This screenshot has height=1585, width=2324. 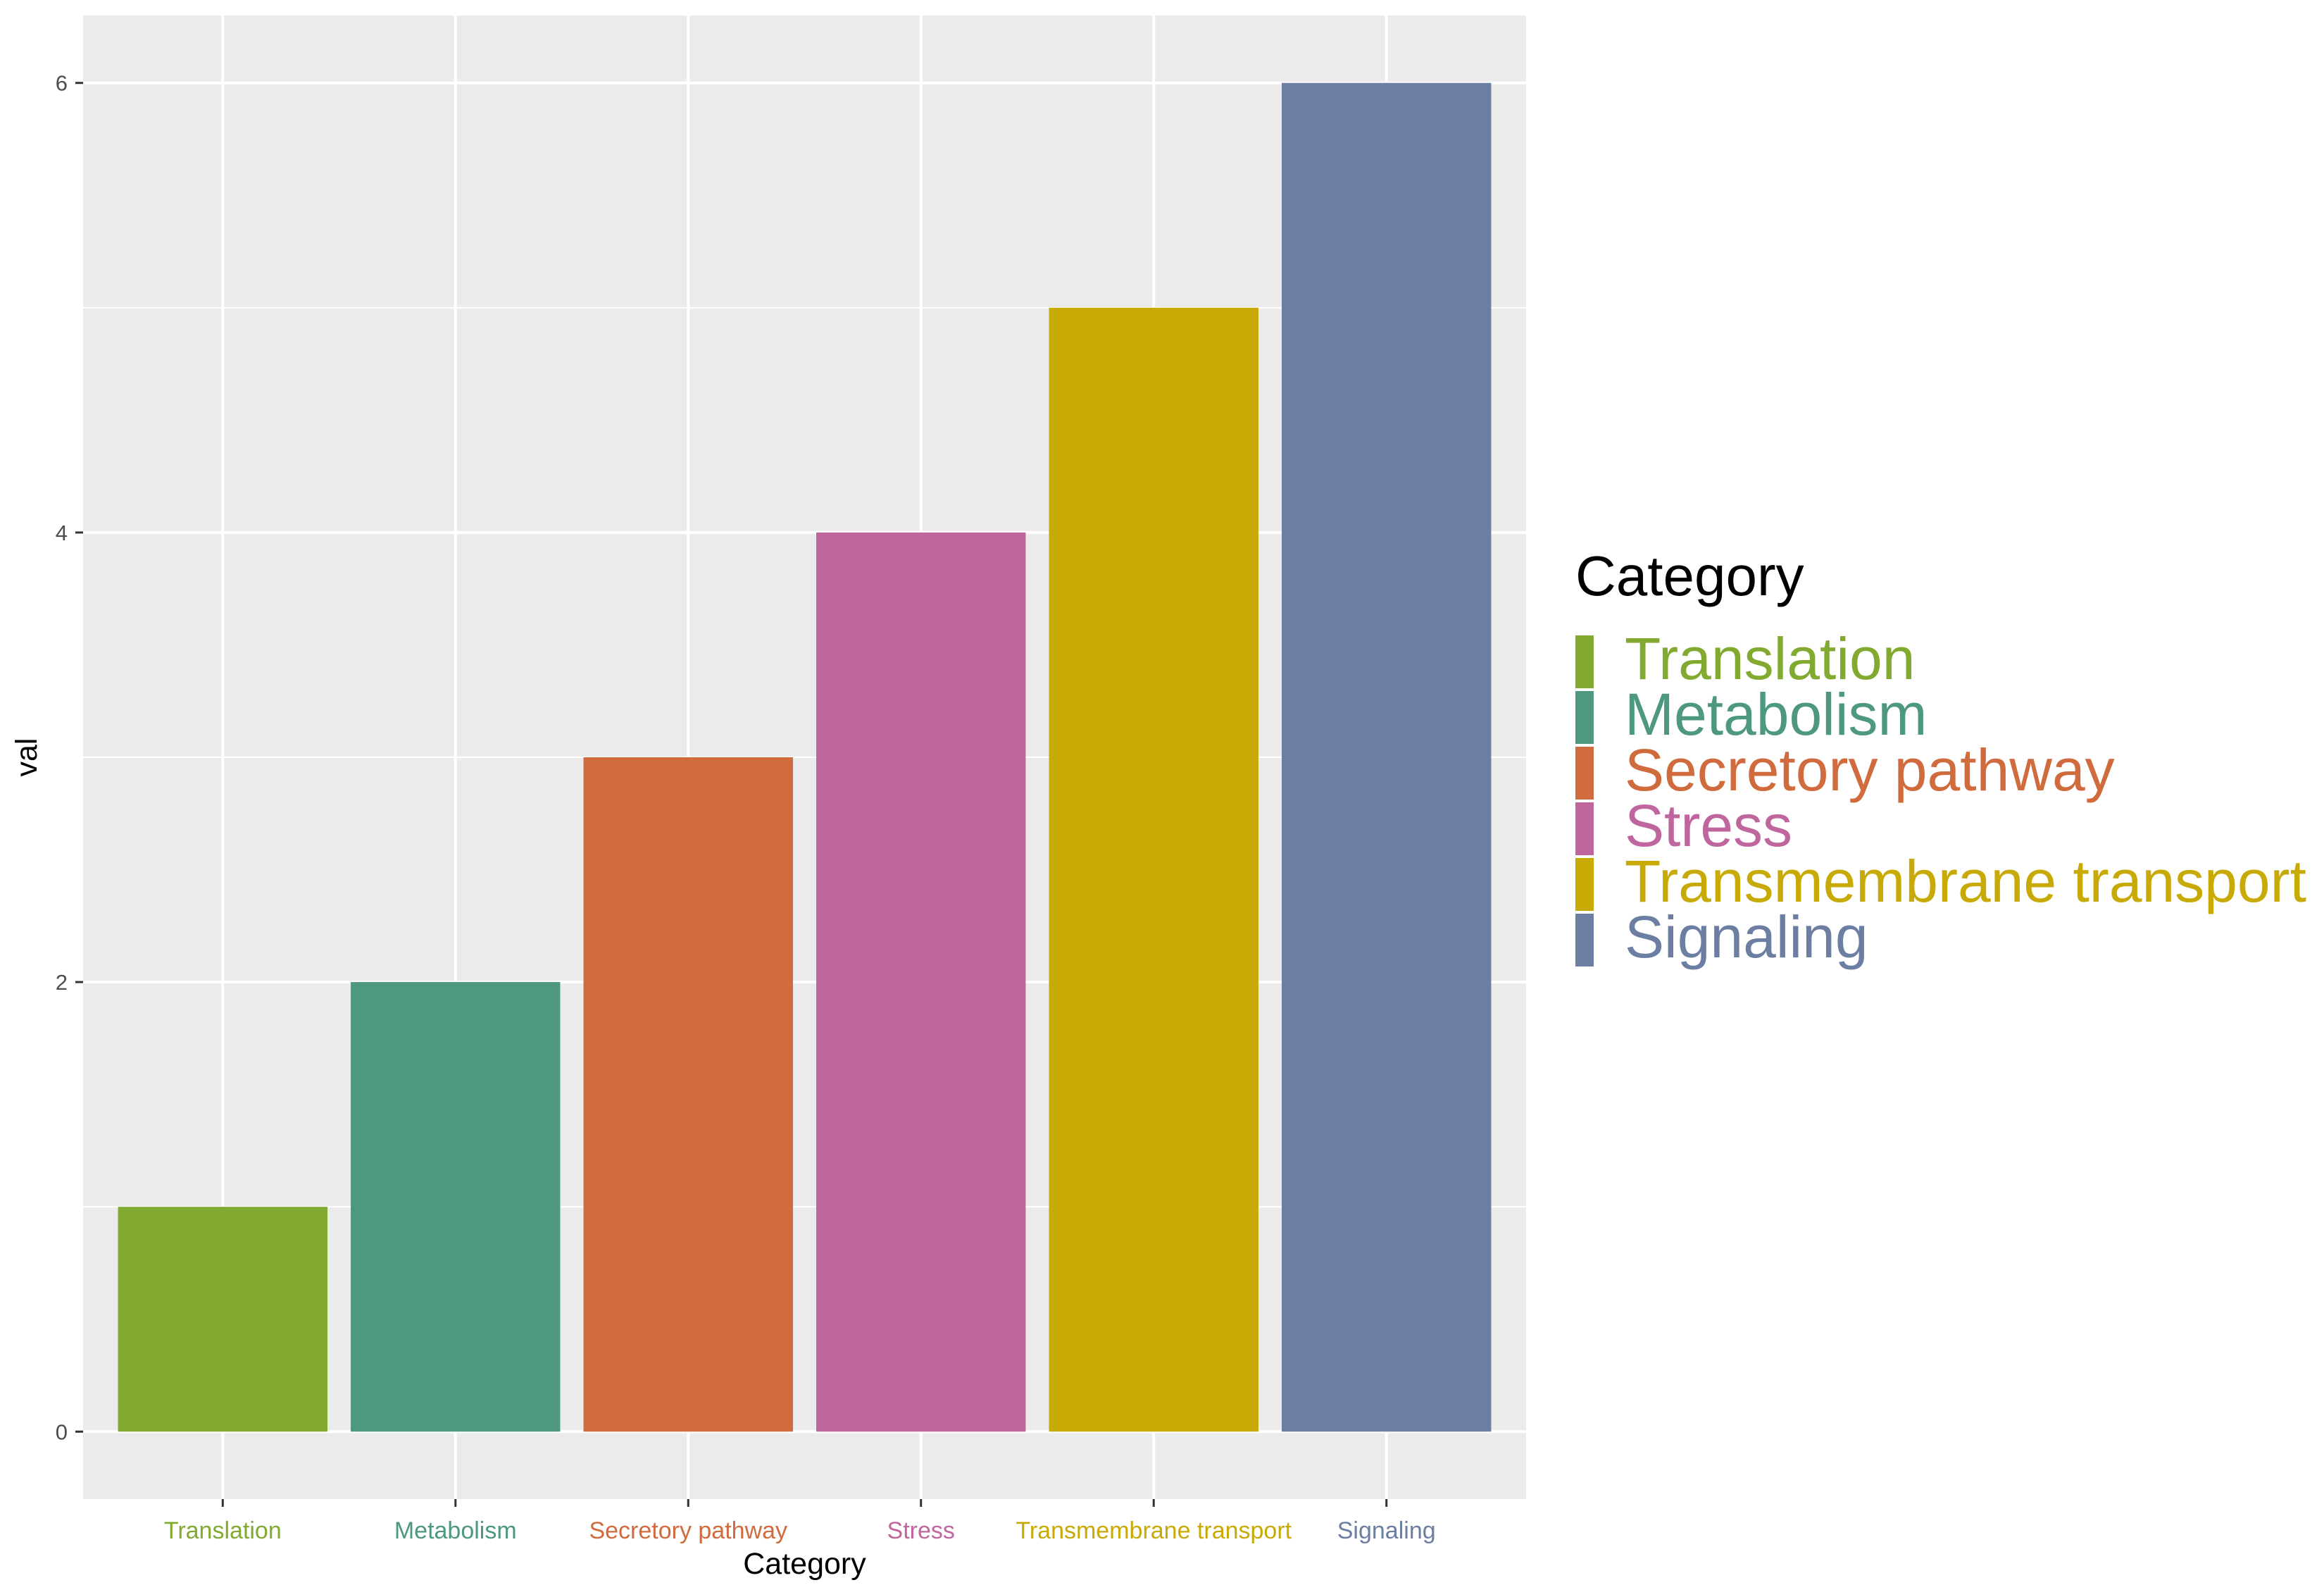 I want to click on bar-translation, so click(x=223, y=1319).